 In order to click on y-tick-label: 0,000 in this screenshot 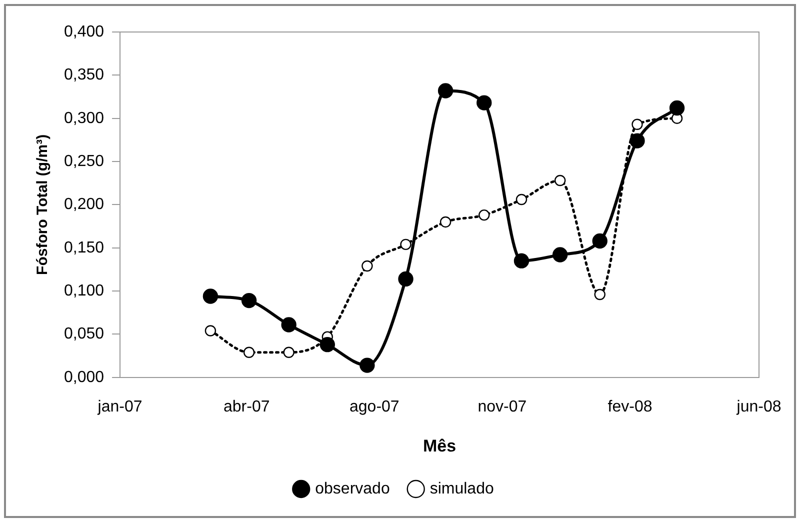, I will do `click(84, 377)`.